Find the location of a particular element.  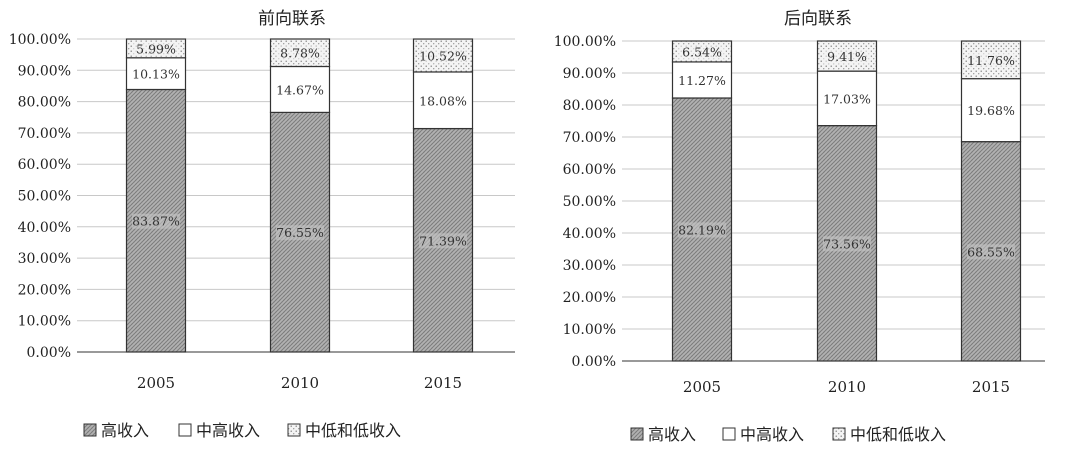

data-label-lower-income-2015: 11.76% is located at coordinates (991, 60).